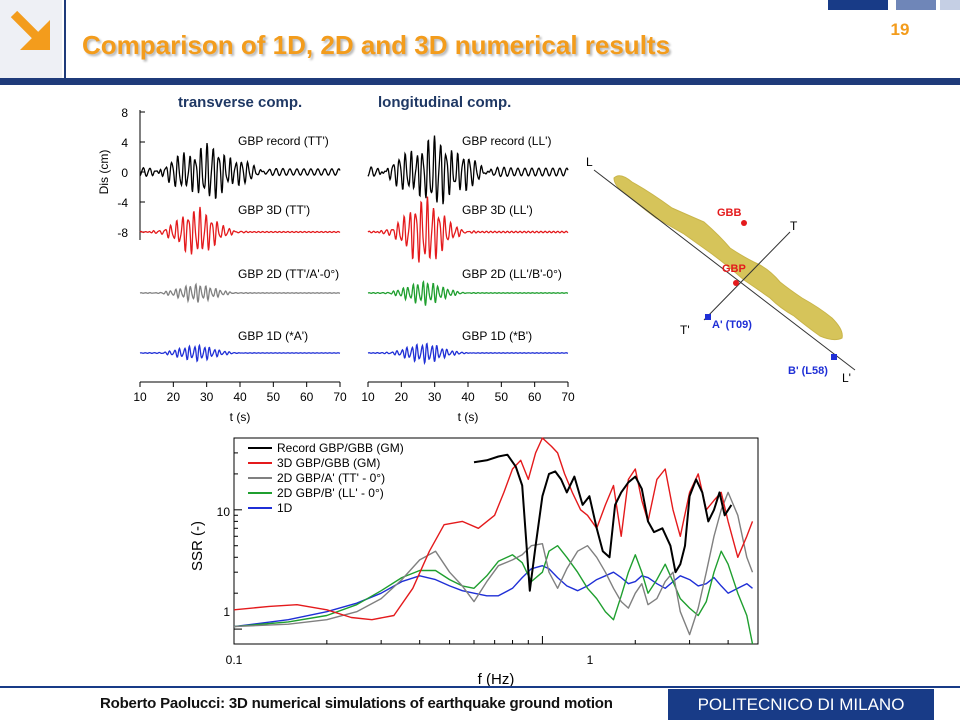  What do you see at coordinates (589, 162) in the screenshot?
I see `map-label-L: L` at bounding box center [589, 162].